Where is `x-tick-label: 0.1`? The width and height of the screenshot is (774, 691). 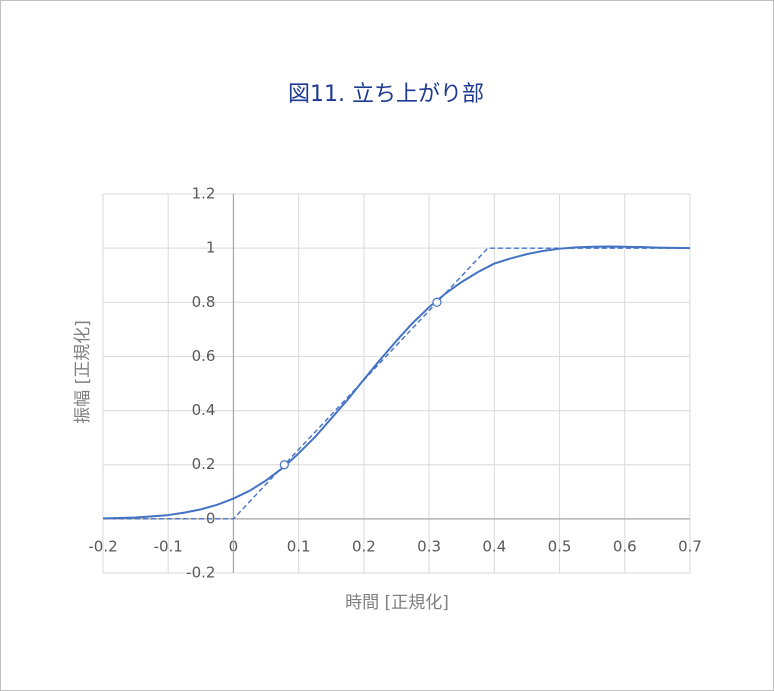 x-tick-label: 0.1 is located at coordinates (299, 546).